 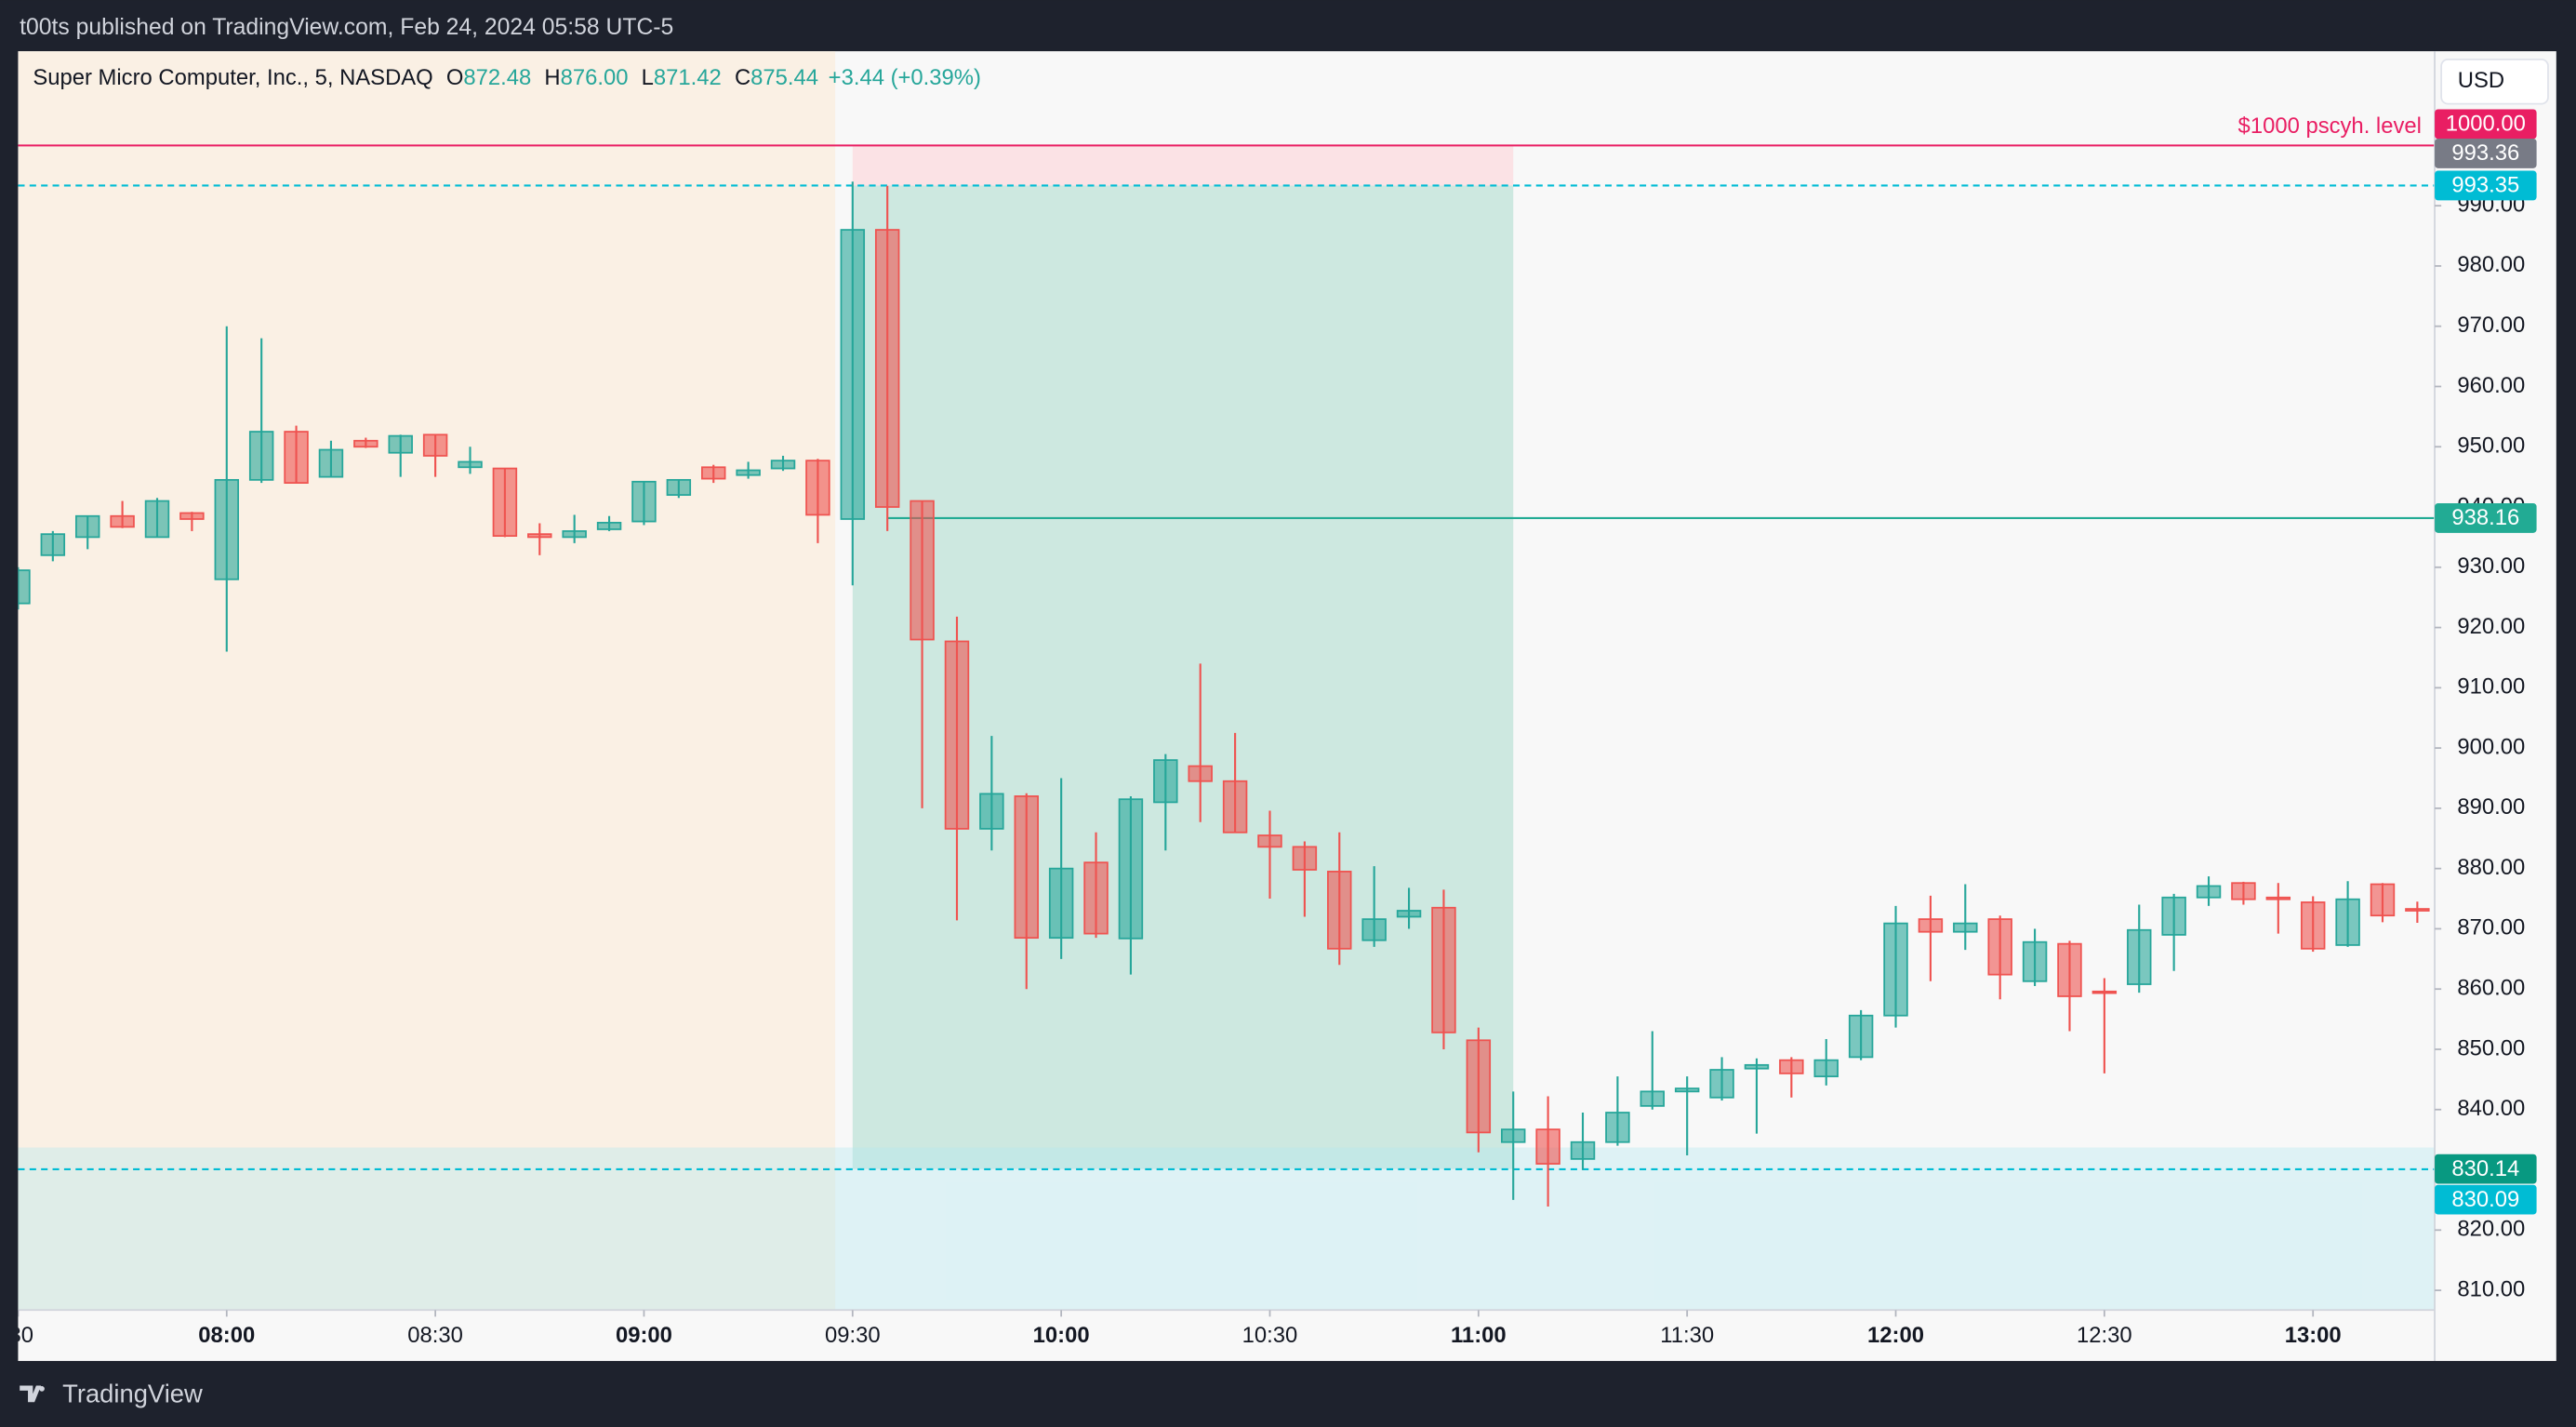 What do you see at coordinates (2491, 1229) in the screenshot?
I see `y-tick-label: 820.00` at bounding box center [2491, 1229].